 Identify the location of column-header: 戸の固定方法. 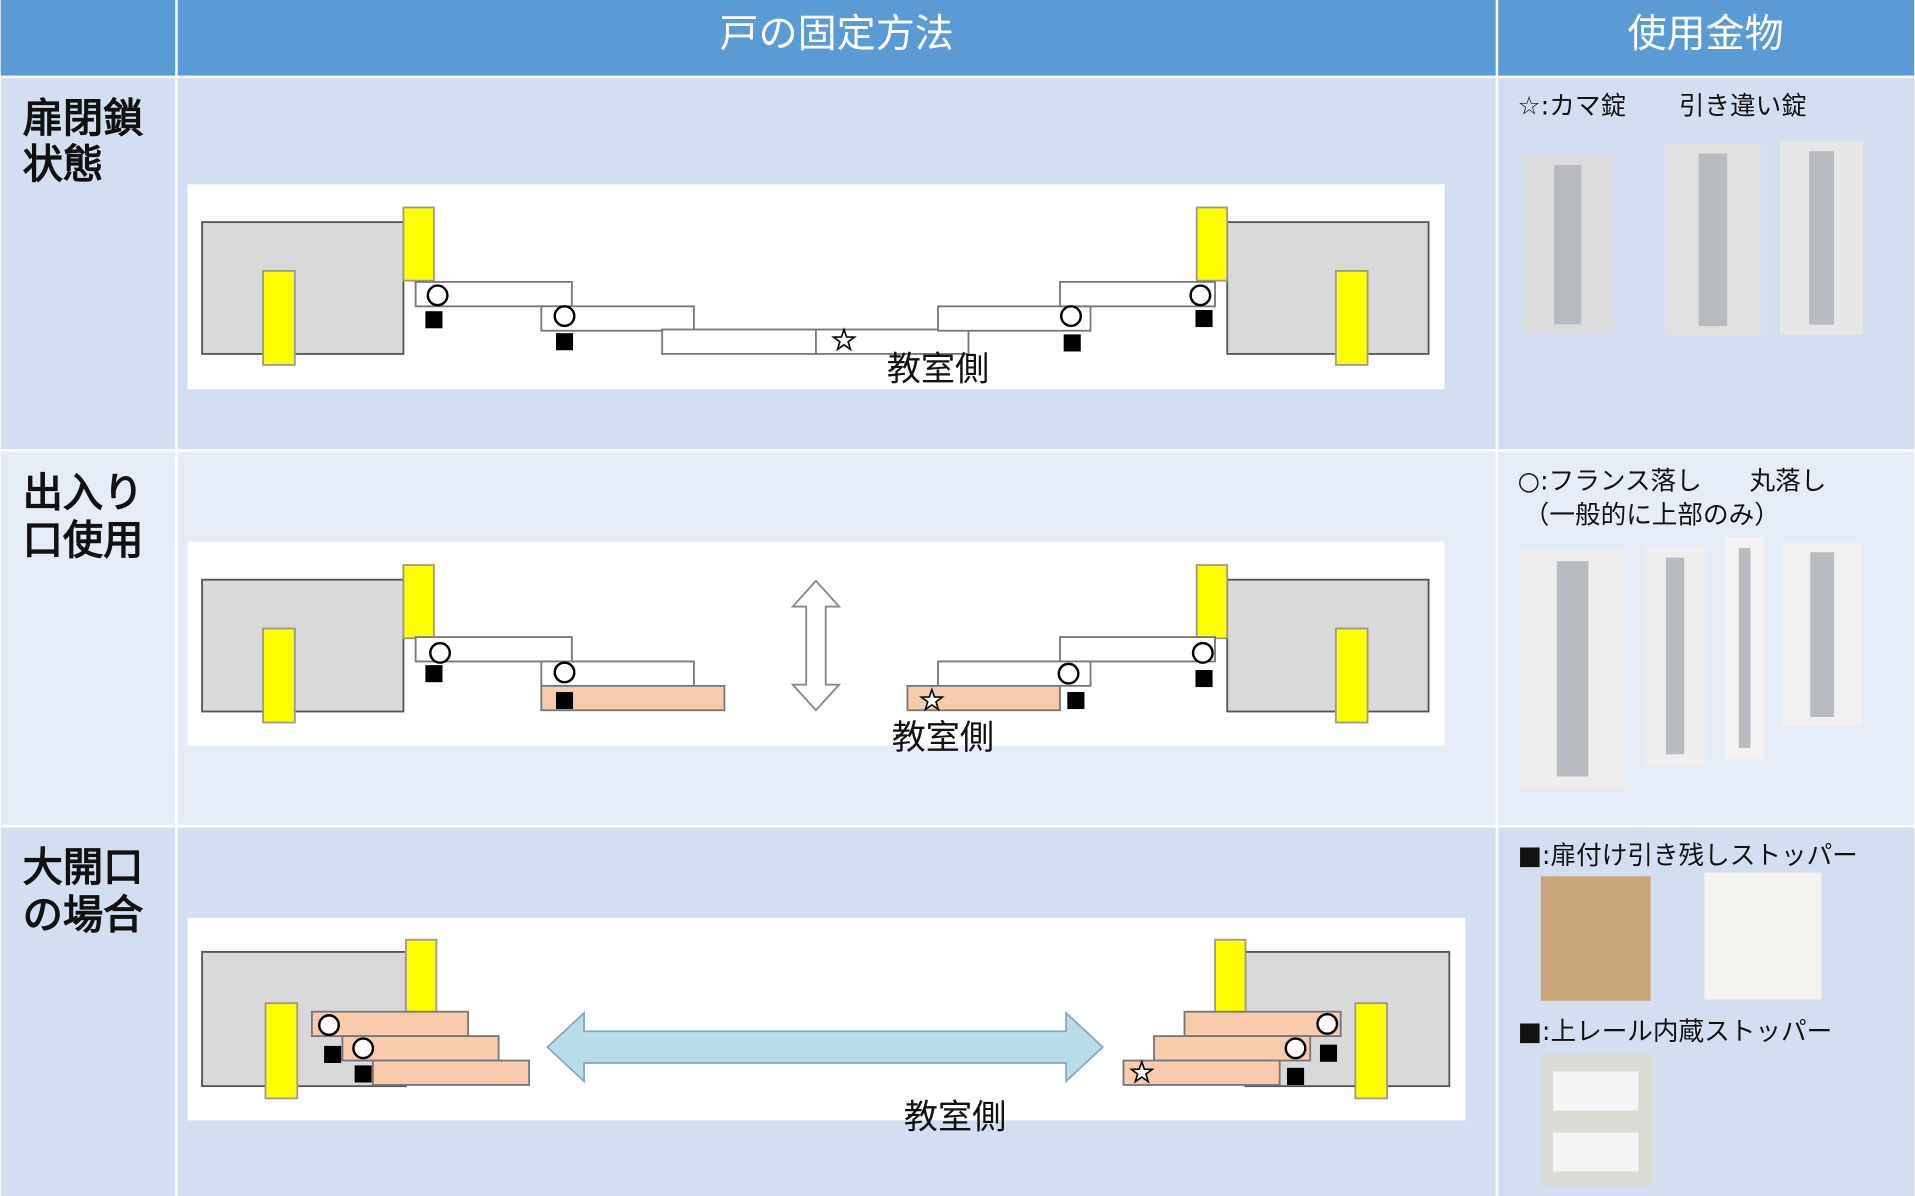
(837, 34).